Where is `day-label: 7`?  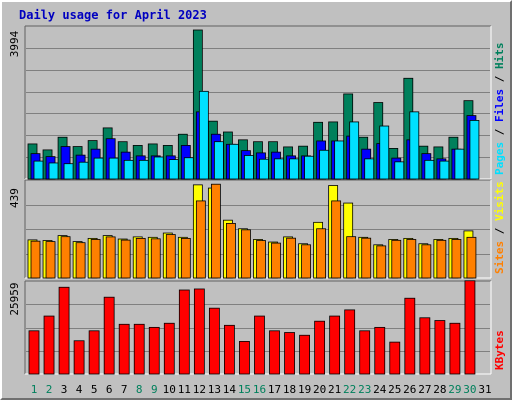 day-label: 7 is located at coordinates (124, 389).